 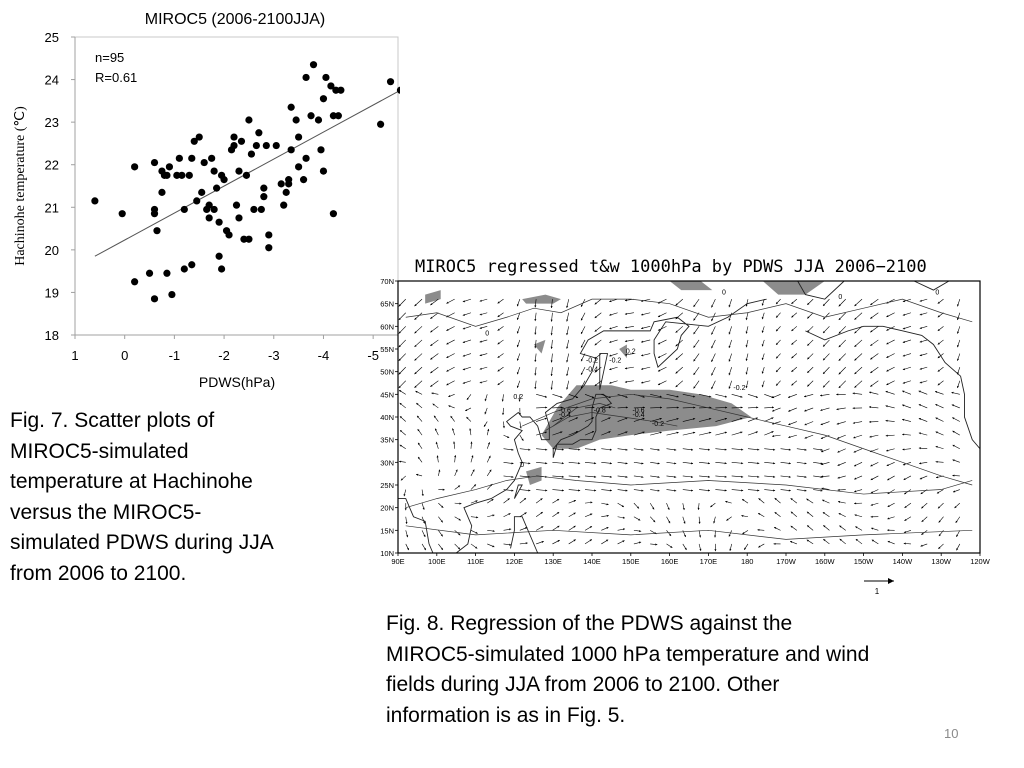 I want to click on map-lon-label: 140E, so click(x=592, y=561).